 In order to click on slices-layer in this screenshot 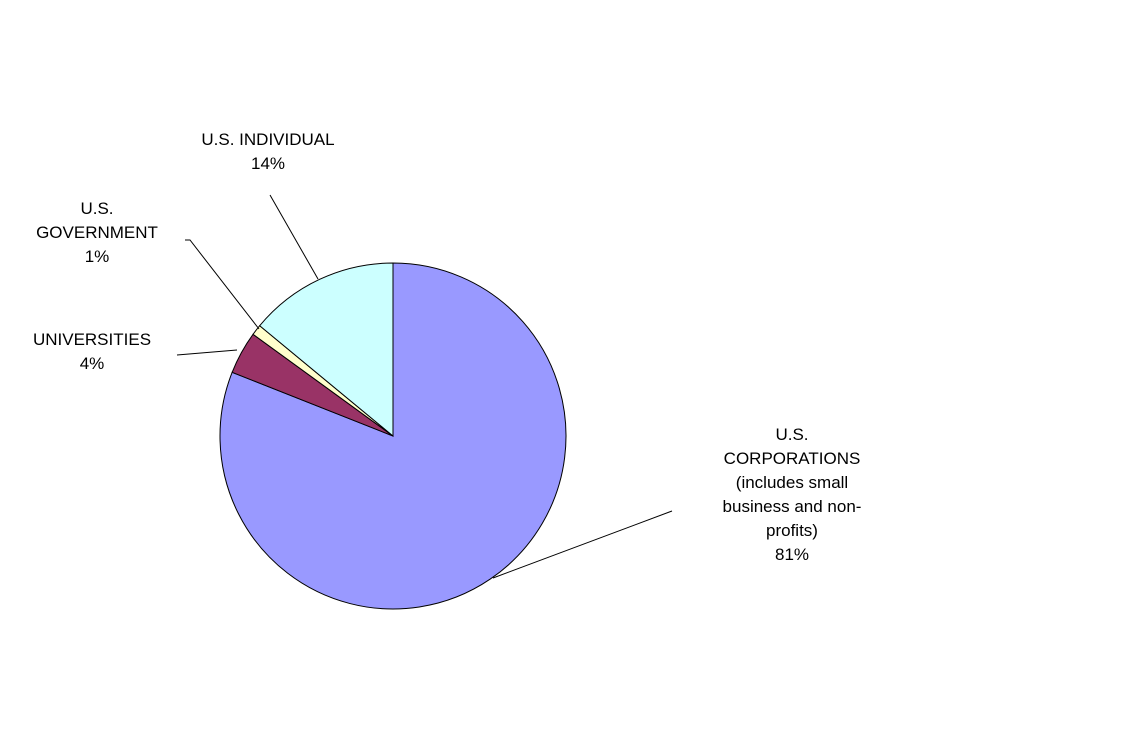, I will do `click(393, 436)`.